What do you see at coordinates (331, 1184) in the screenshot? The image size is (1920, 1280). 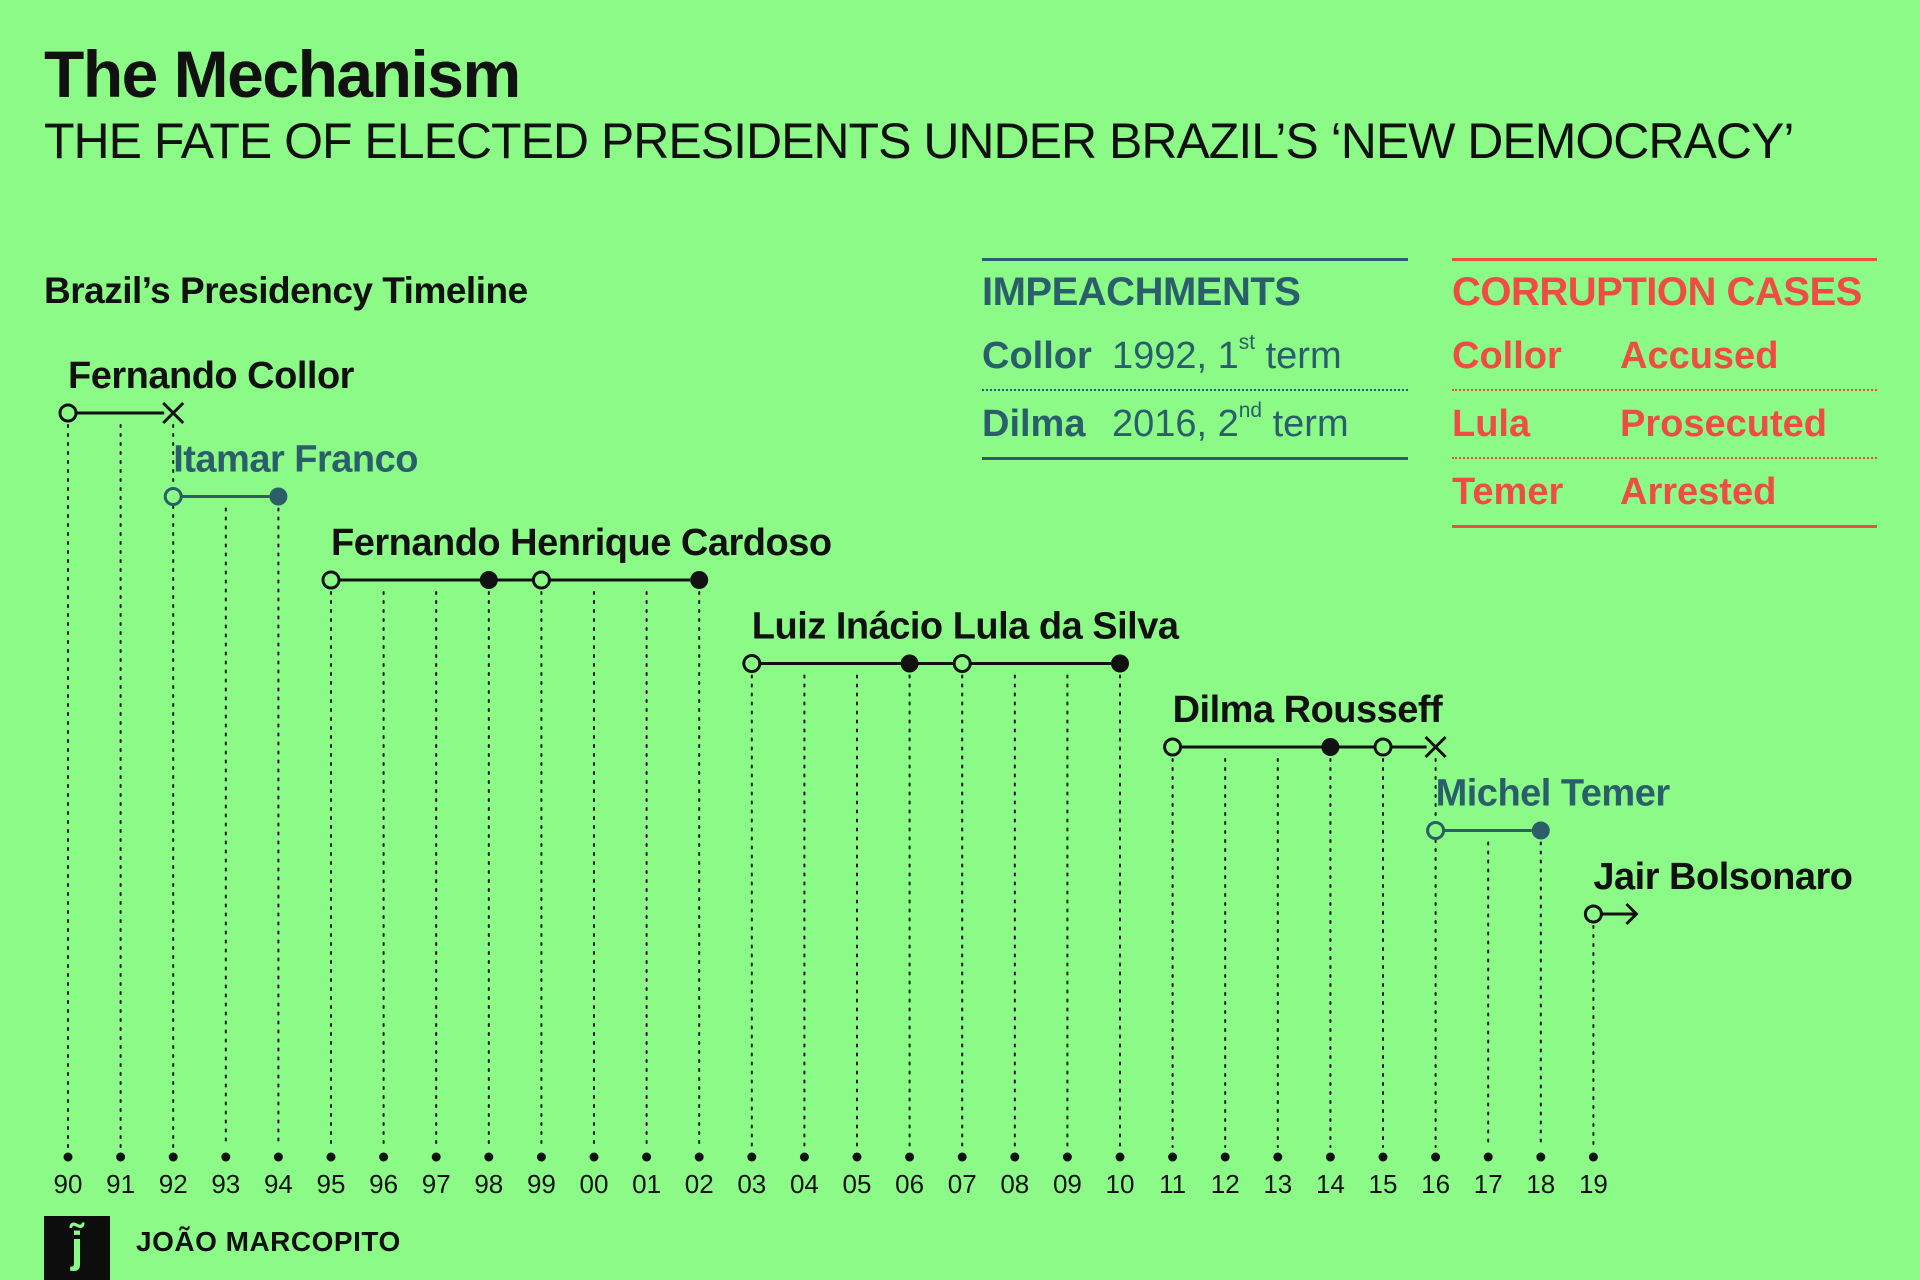 I see `tick-label: 95` at bounding box center [331, 1184].